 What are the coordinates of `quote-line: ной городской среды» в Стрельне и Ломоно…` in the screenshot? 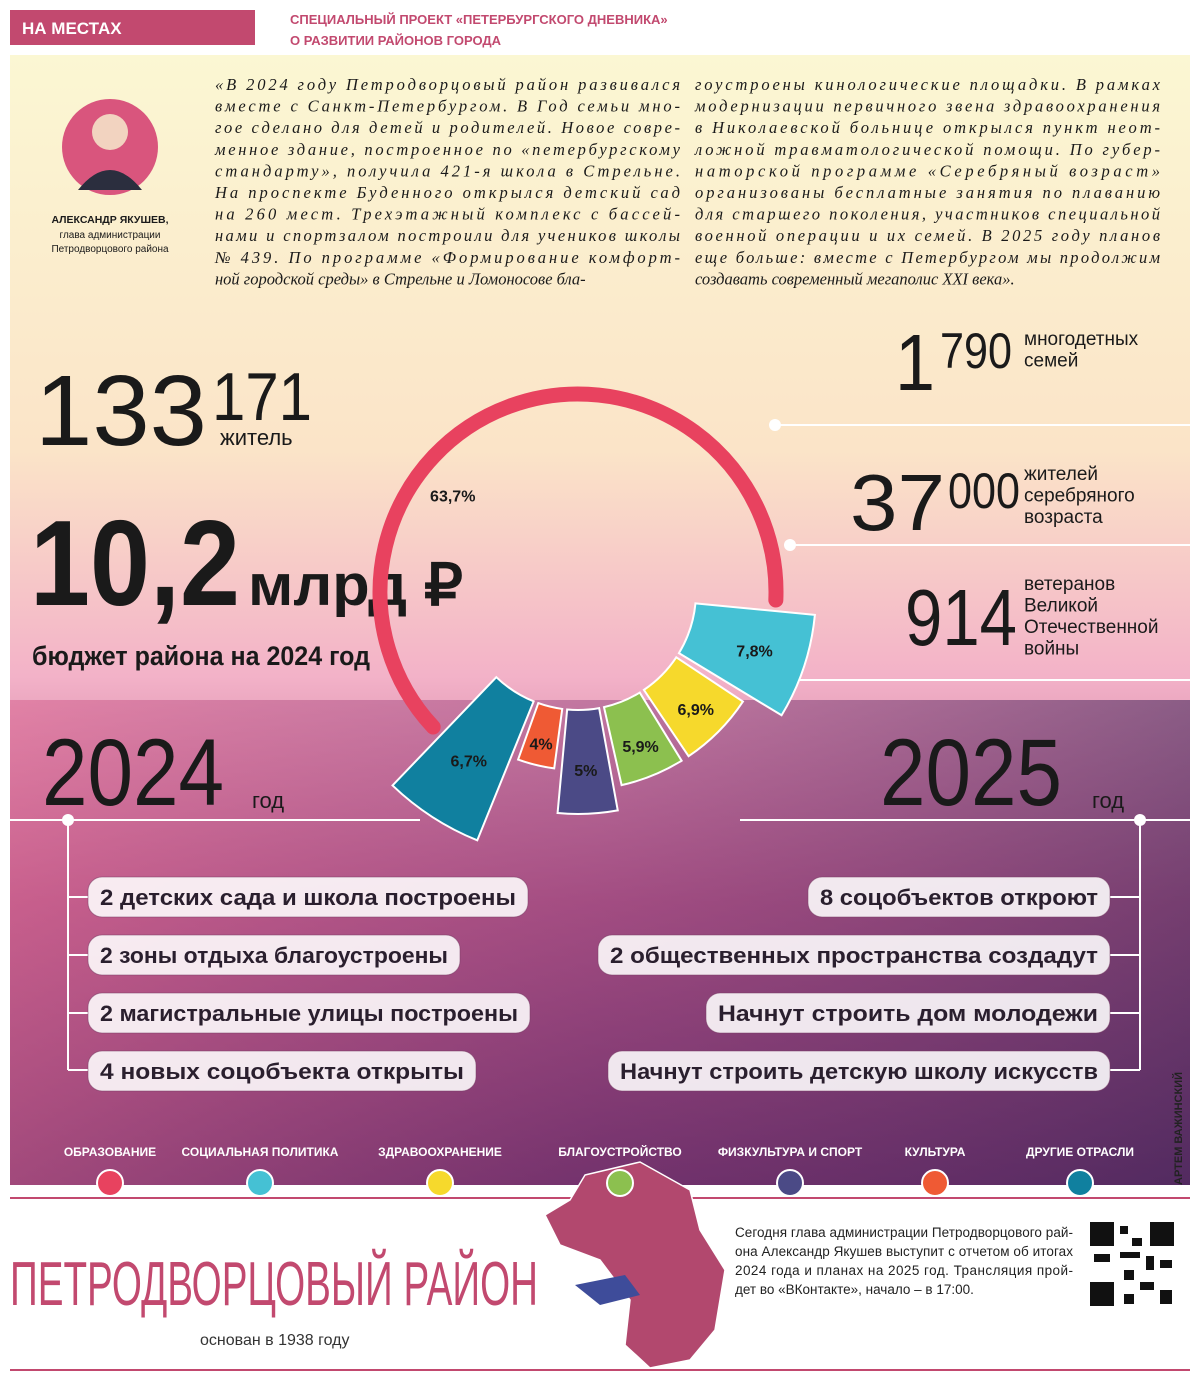 It's located at (400, 278).